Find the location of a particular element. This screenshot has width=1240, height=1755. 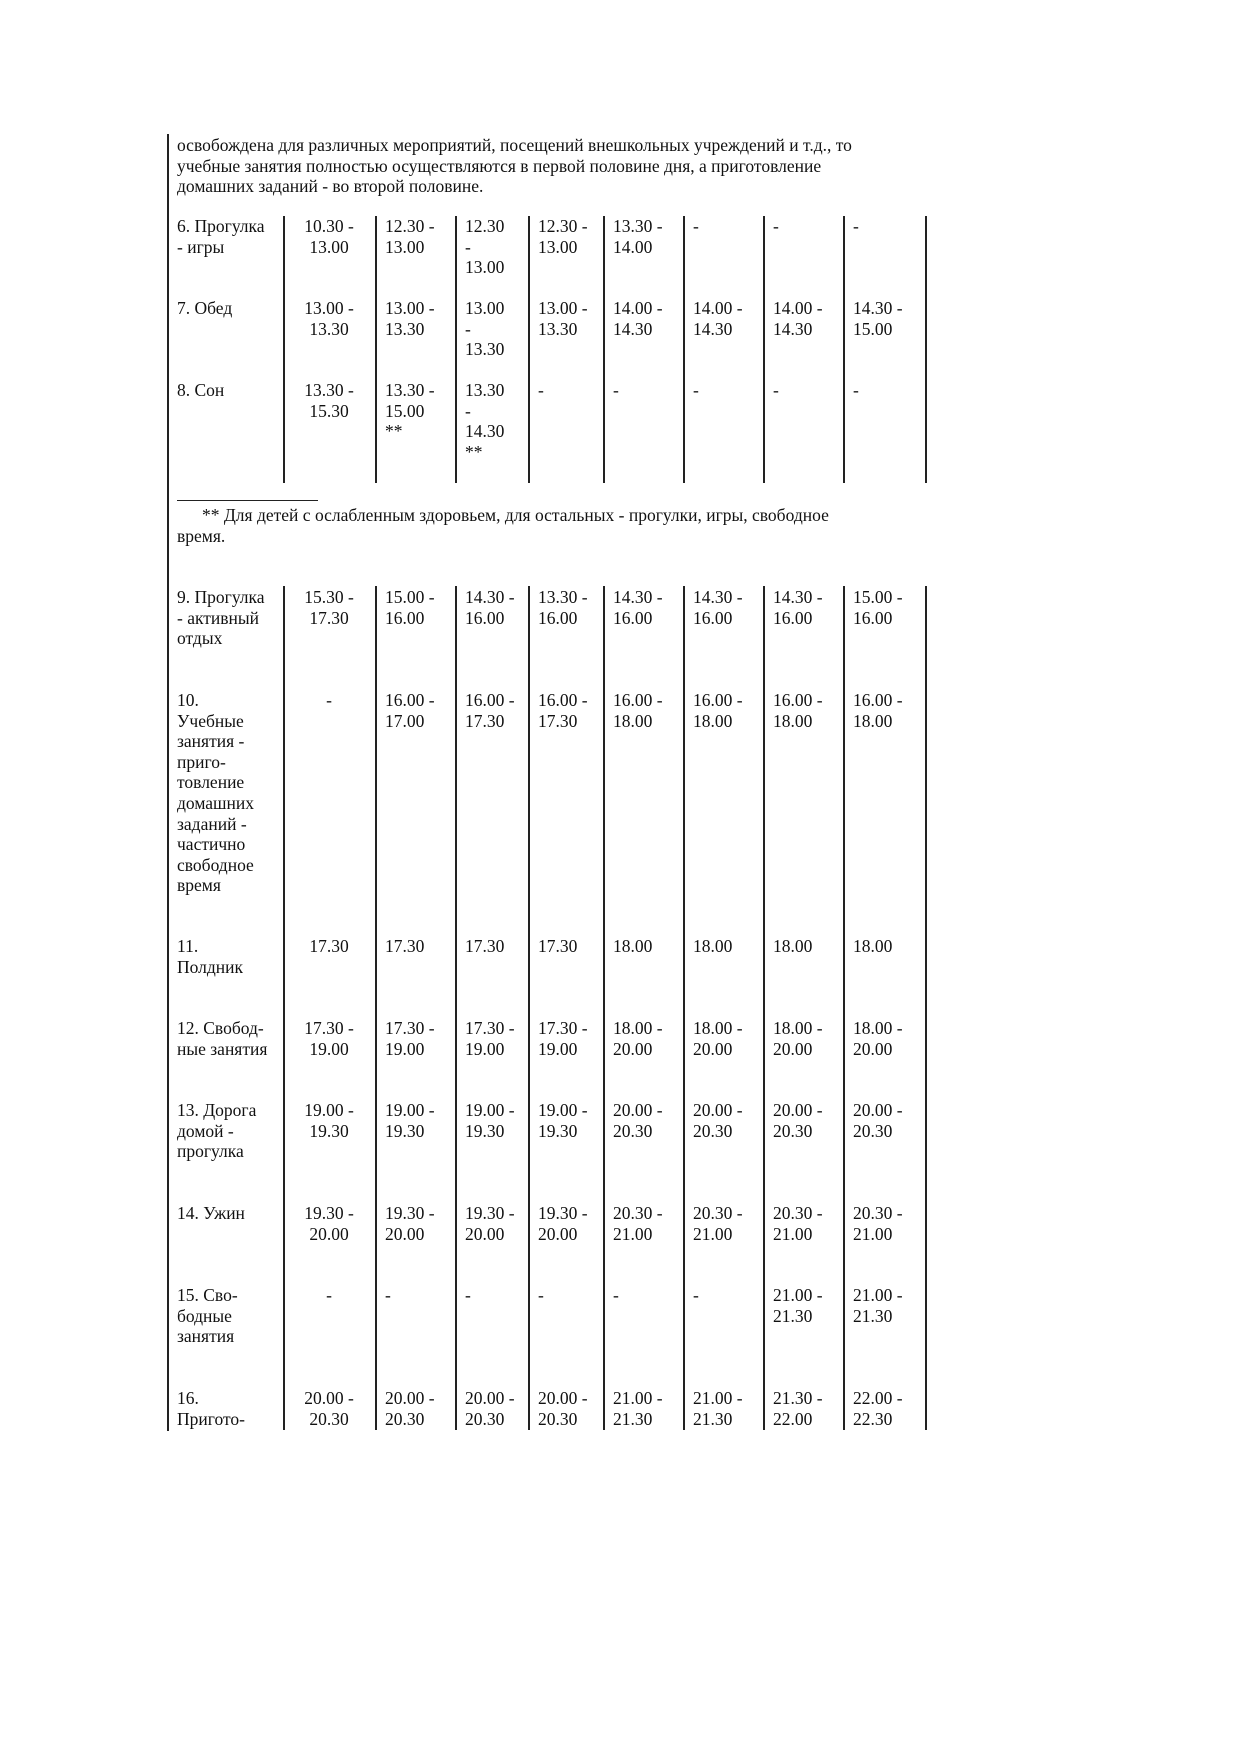

row-label: 11. Полдник is located at coordinates (210, 956).